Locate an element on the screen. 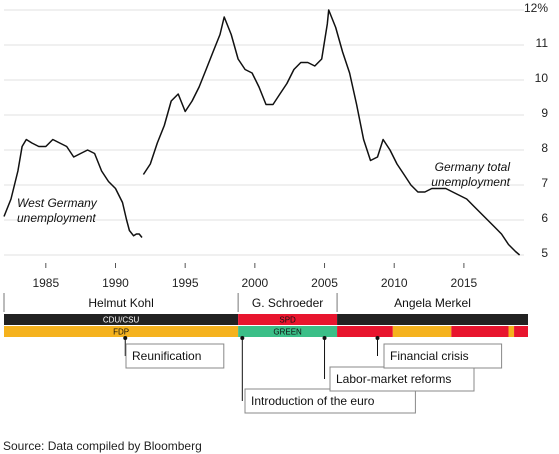 The image size is (559, 454). x-tick-label: 1990 is located at coordinates (115, 283).